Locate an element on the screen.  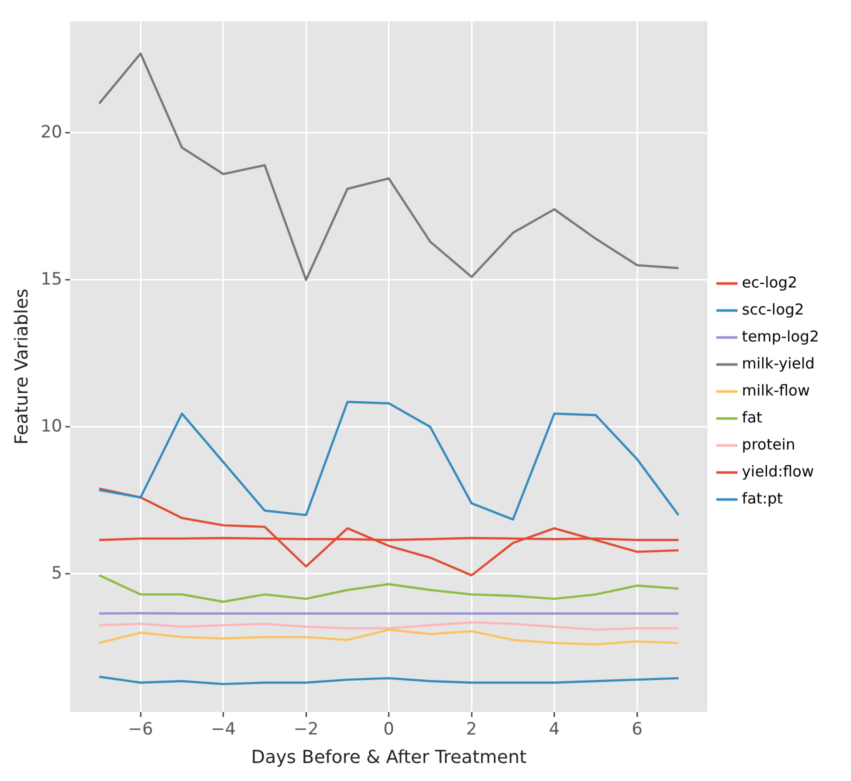
legend-label: yield:flow is located at coordinates (778, 471).